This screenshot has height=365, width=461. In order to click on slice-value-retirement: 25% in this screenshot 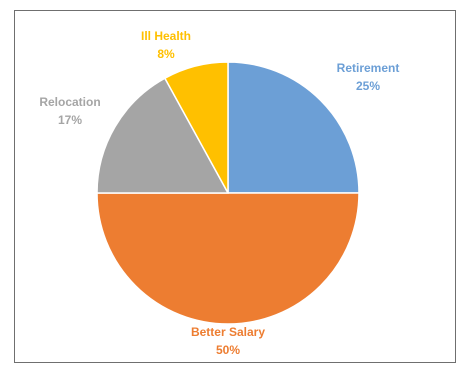, I will do `click(368, 86)`.